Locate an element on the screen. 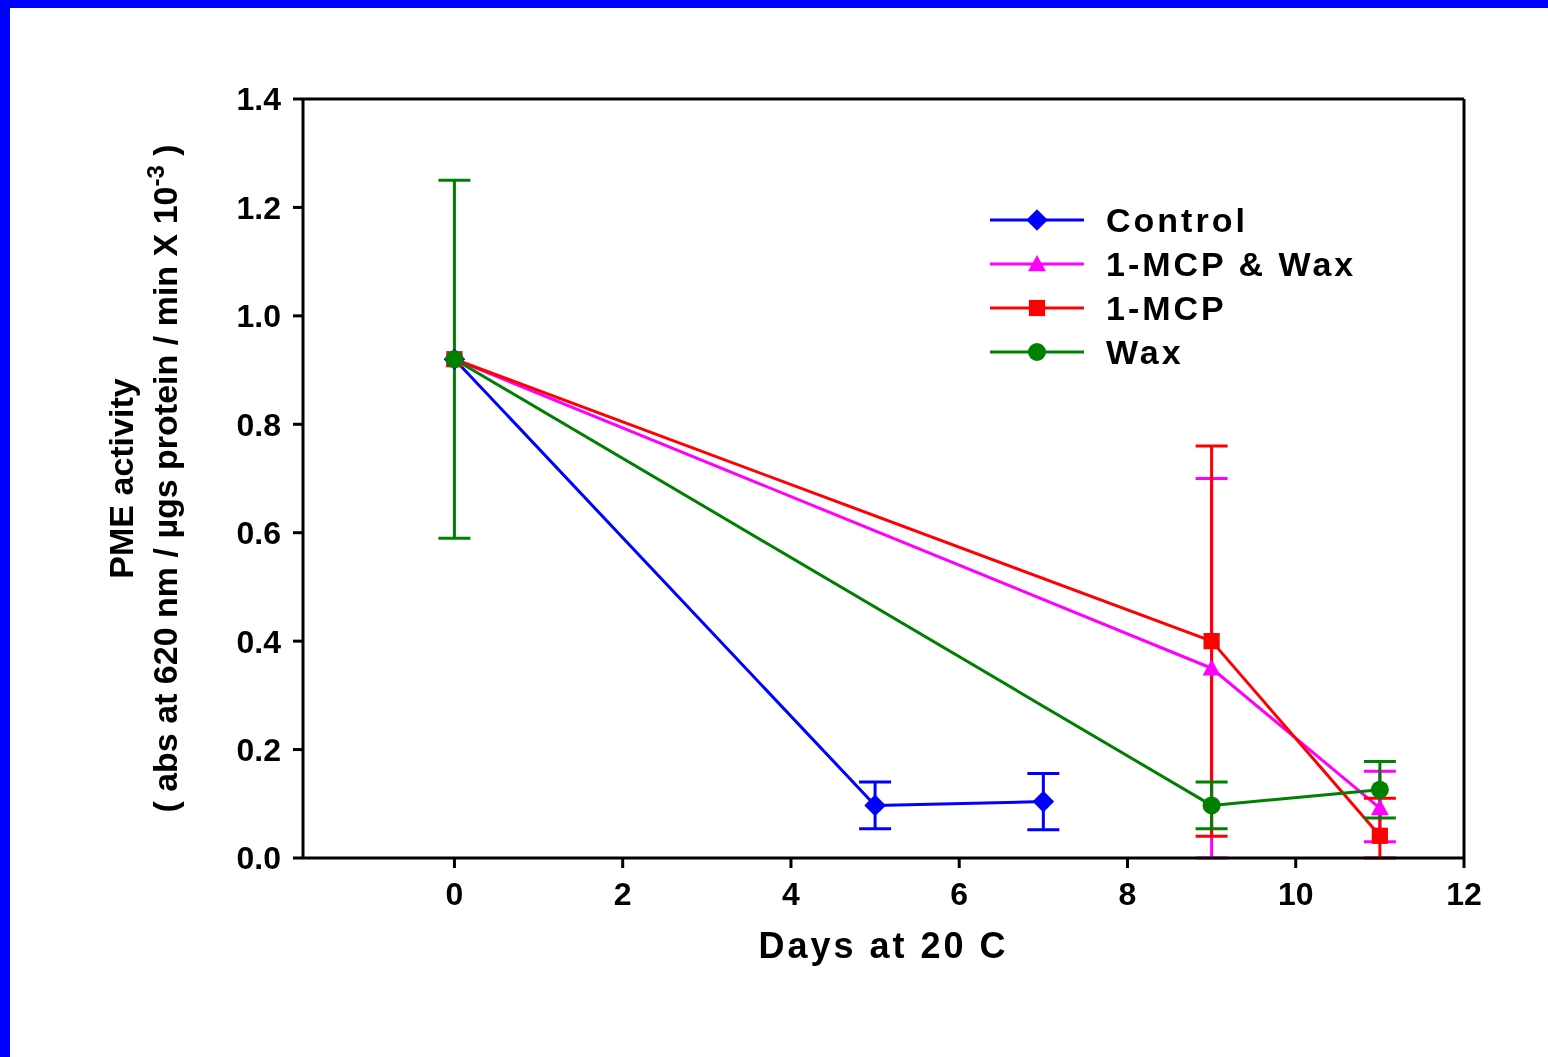  x-axis-title: Days at 20 C is located at coordinates (883, 945).